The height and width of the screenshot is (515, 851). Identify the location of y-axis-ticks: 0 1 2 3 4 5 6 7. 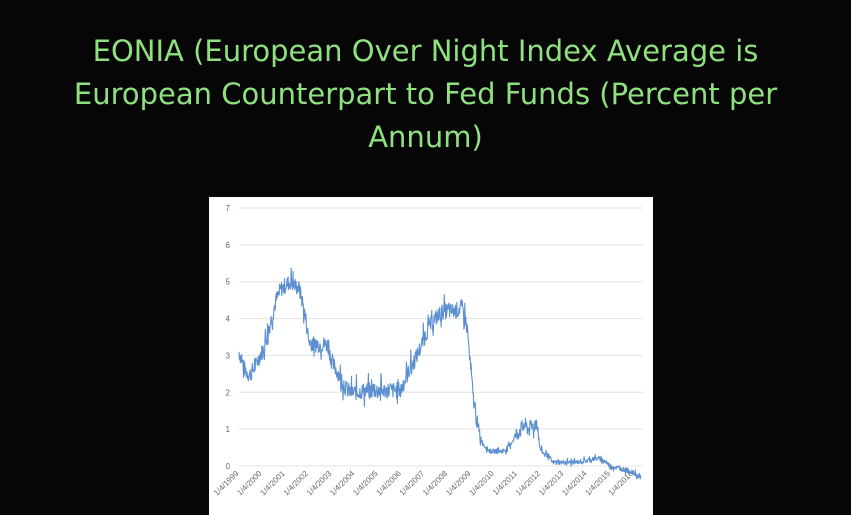
(228, 337).